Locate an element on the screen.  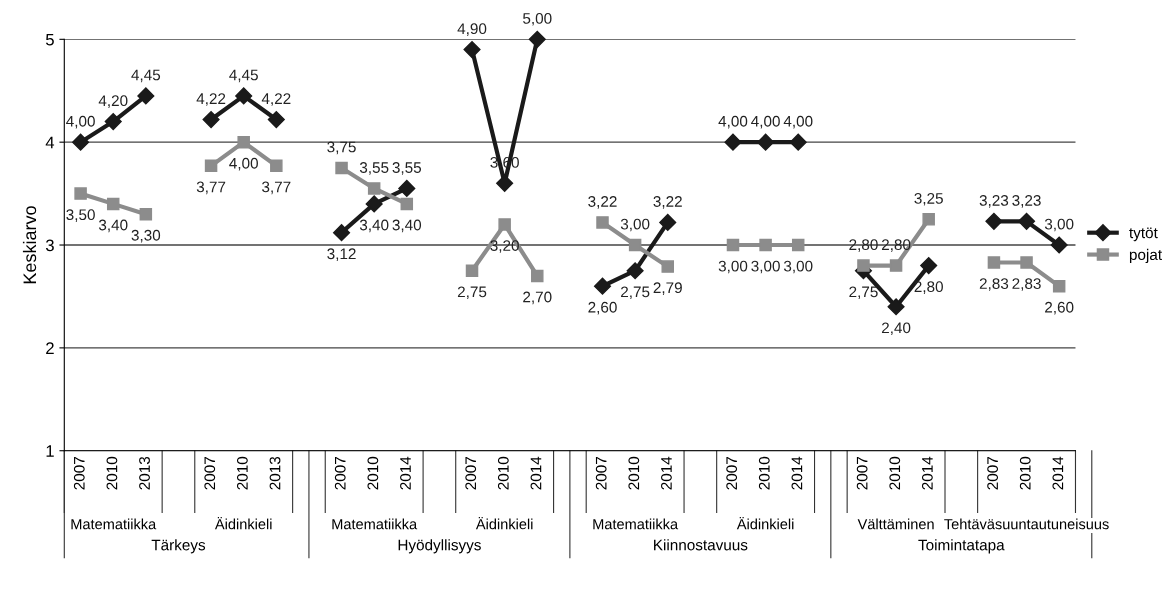
data-label: 4,20 is located at coordinates (113, 101).